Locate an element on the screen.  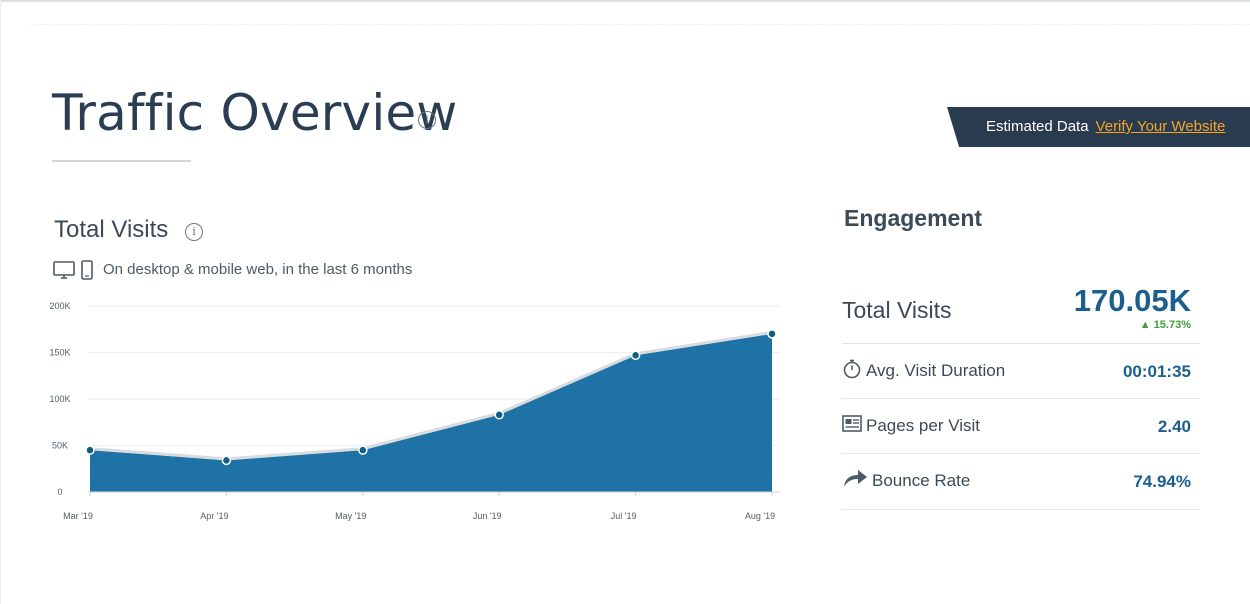
info-icon: i is located at coordinates (427, 120).